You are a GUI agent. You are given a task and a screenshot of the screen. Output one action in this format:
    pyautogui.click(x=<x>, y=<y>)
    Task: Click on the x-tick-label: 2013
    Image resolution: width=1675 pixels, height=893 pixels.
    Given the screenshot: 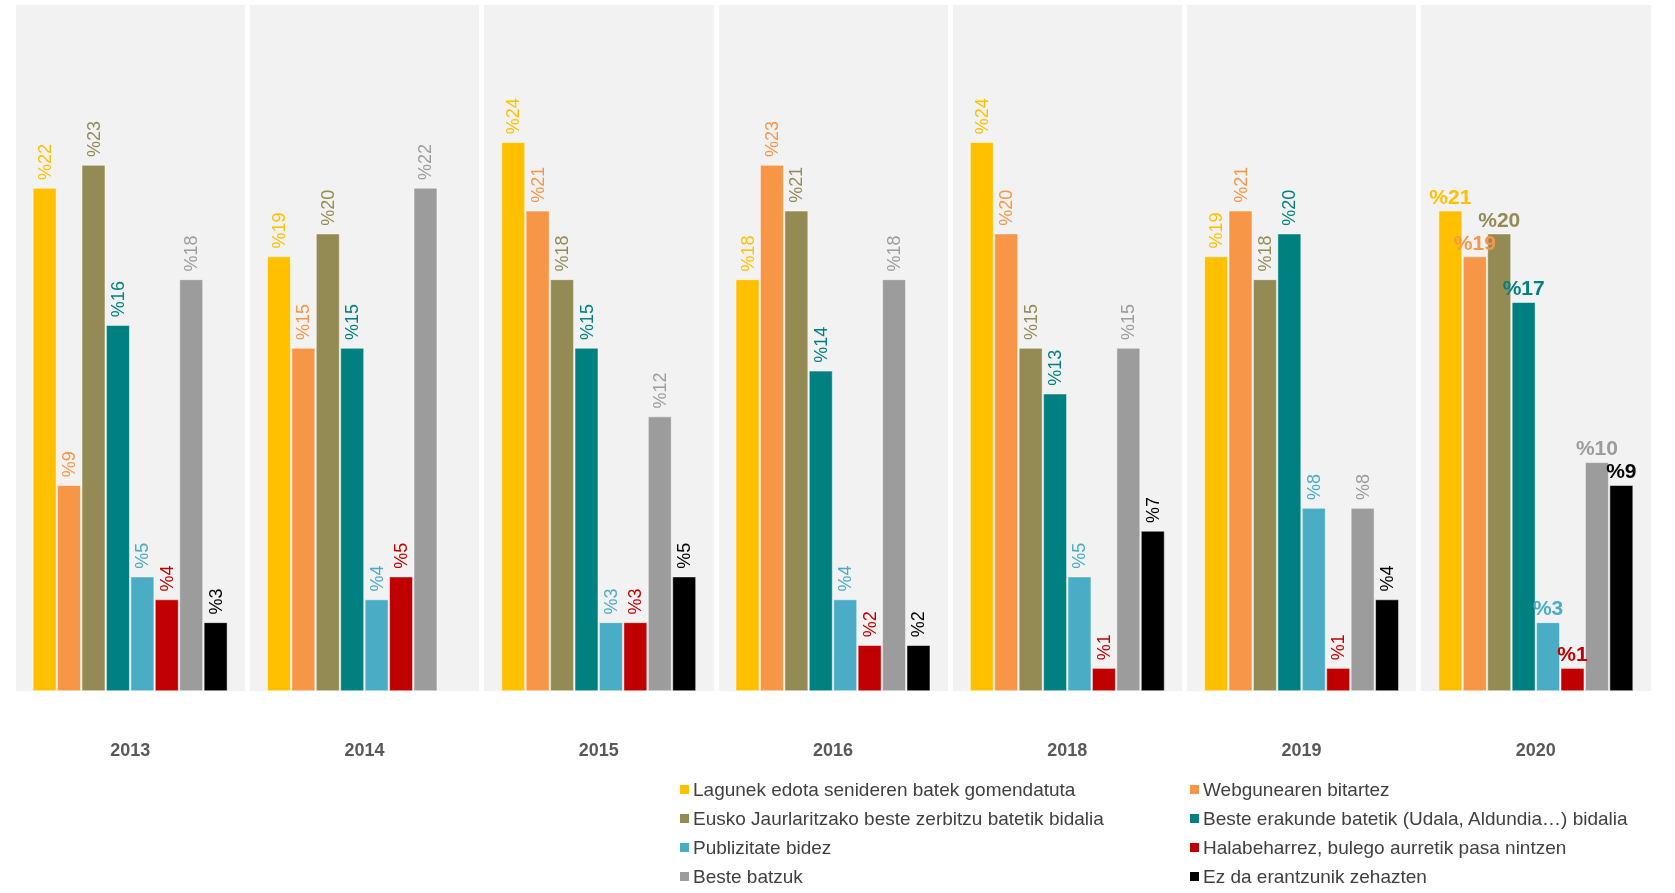 What is the action you would take?
    pyautogui.click(x=130, y=750)
    